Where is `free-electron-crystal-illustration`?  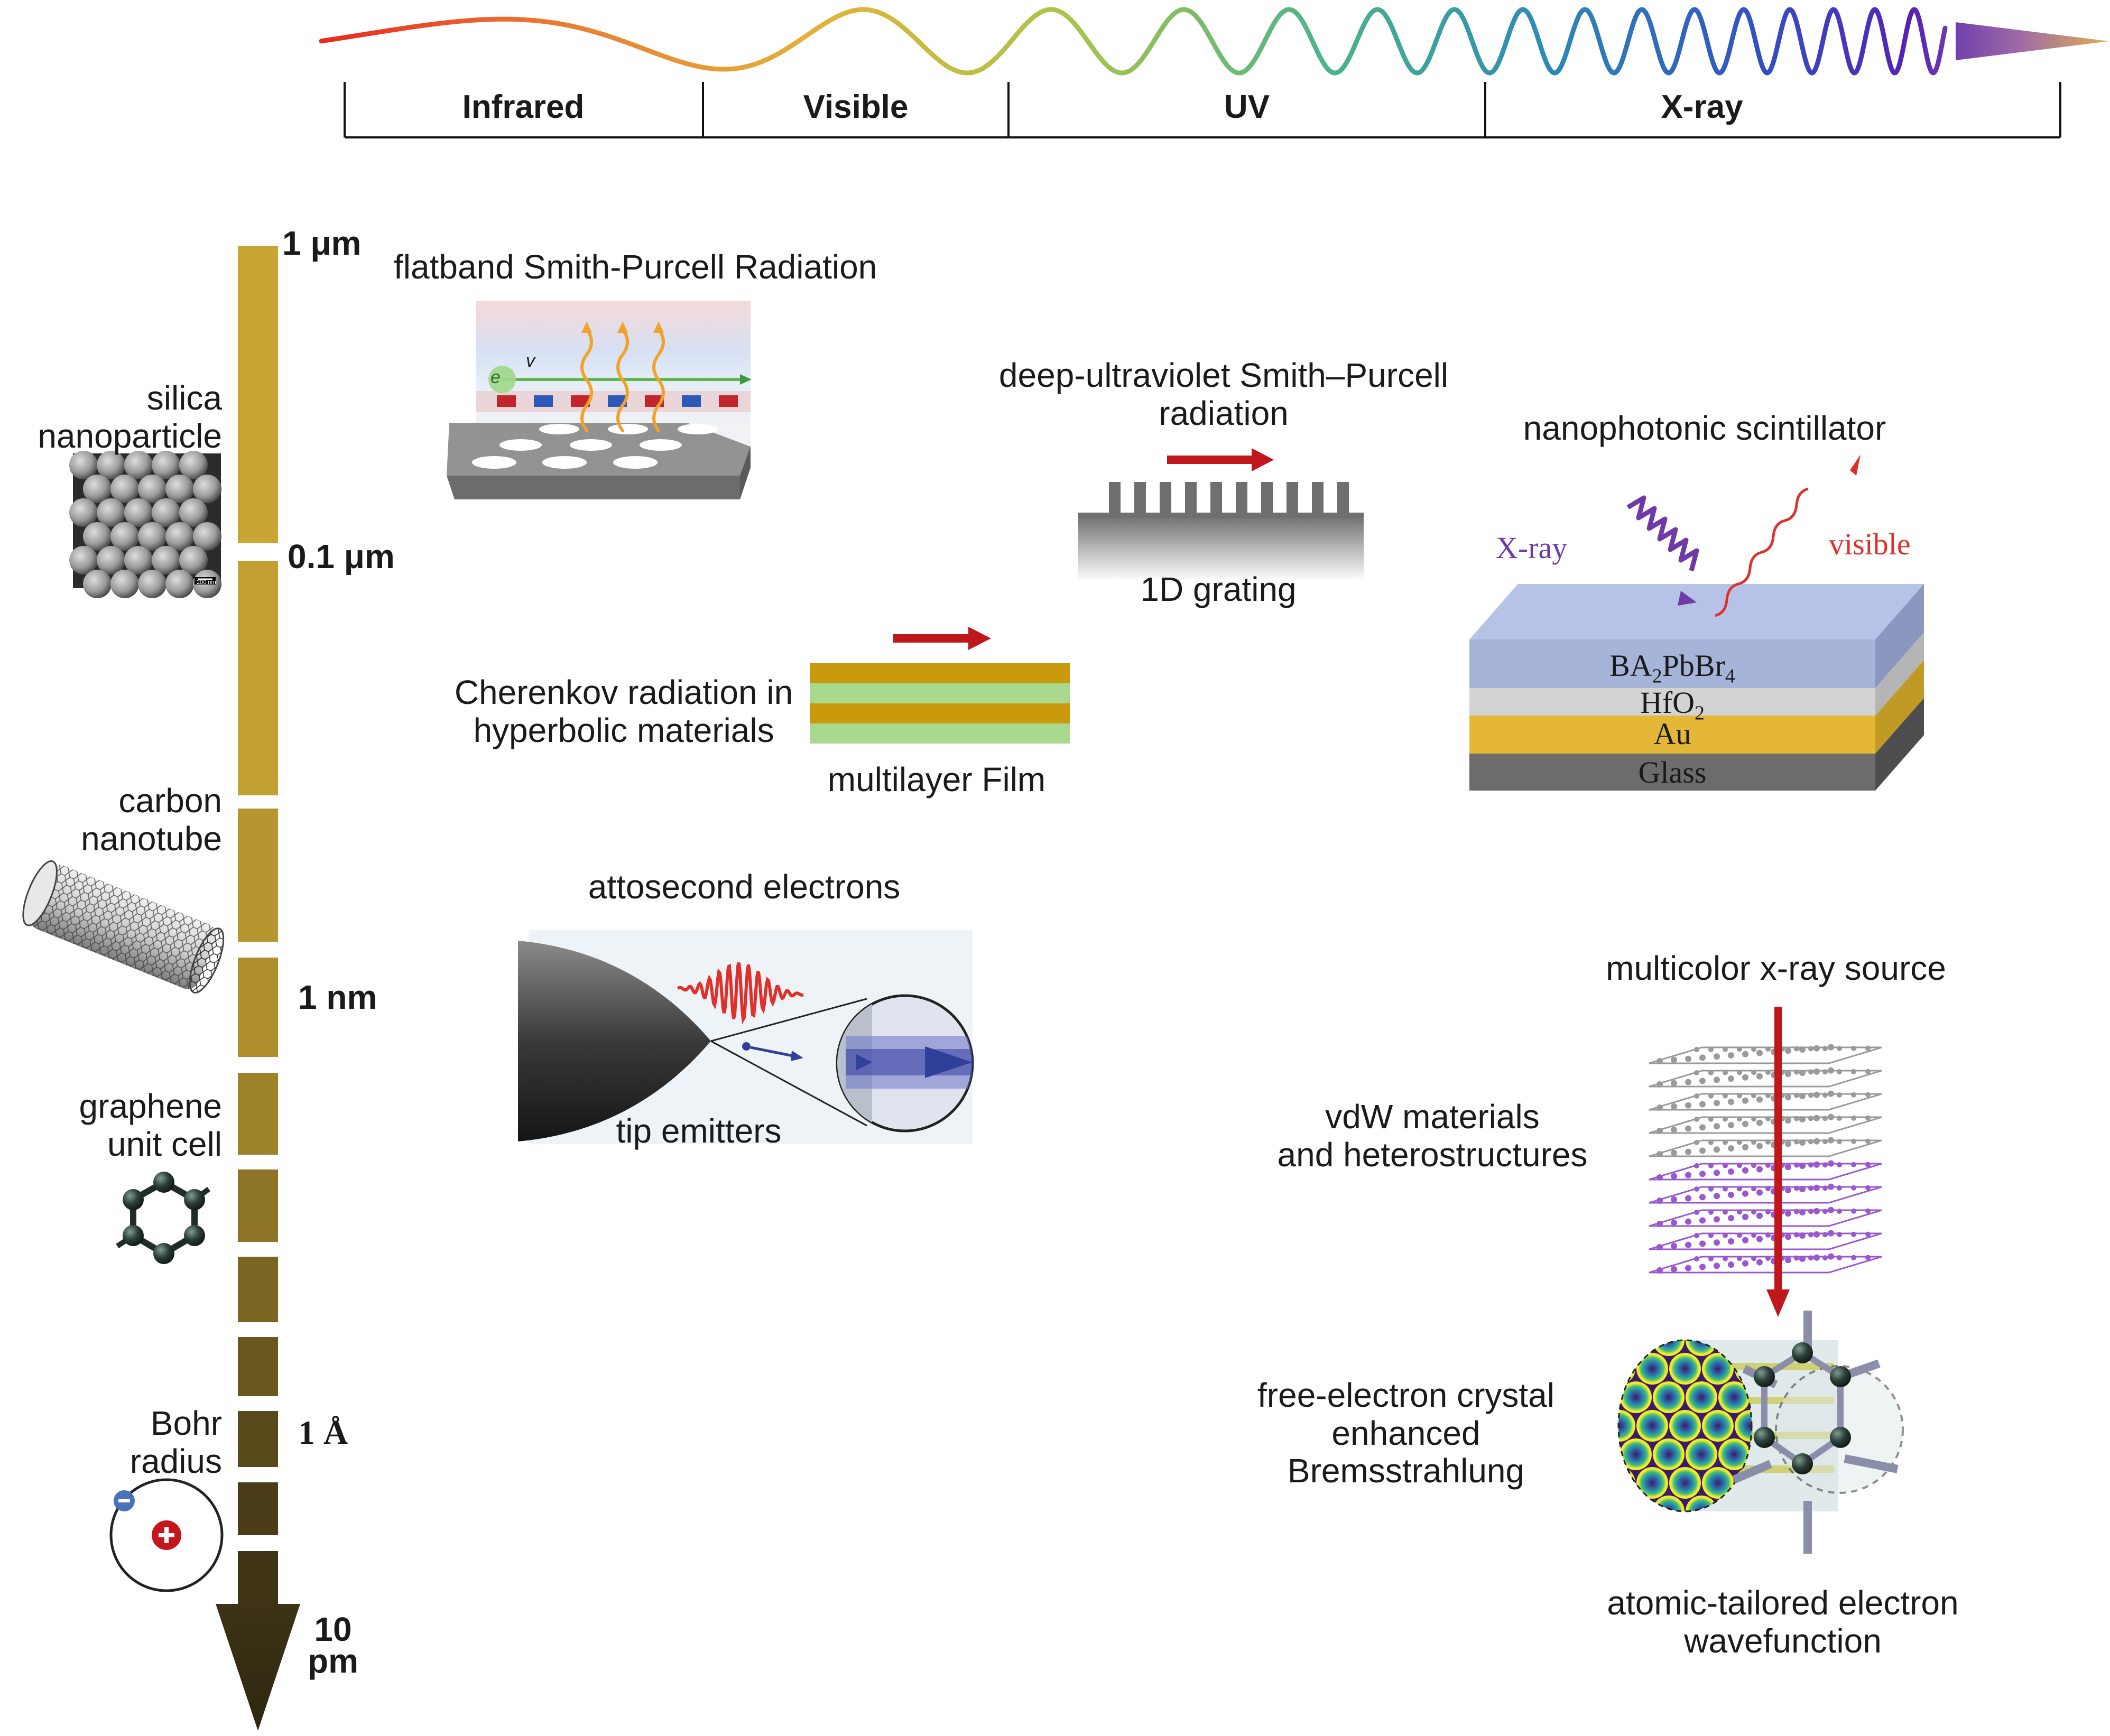
free-electron-crystal-illustration is located at coordinates (1760, 1432).